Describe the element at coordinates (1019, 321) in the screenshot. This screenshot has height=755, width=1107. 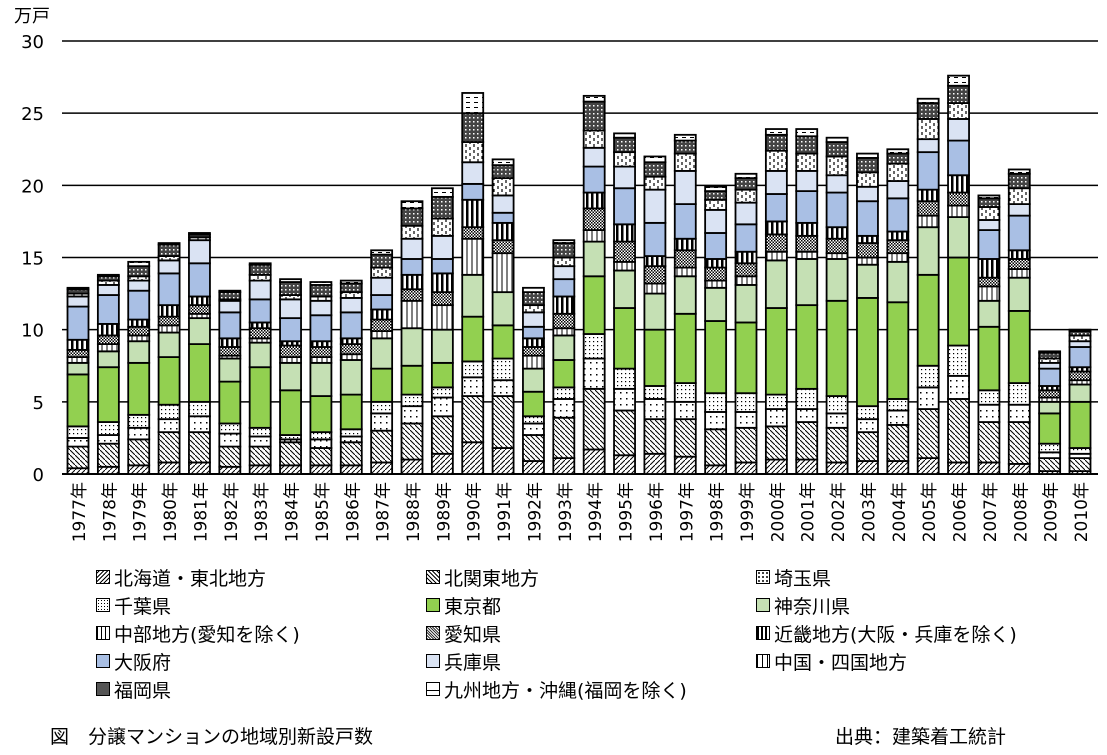
I see `bar-2008年` at that location.